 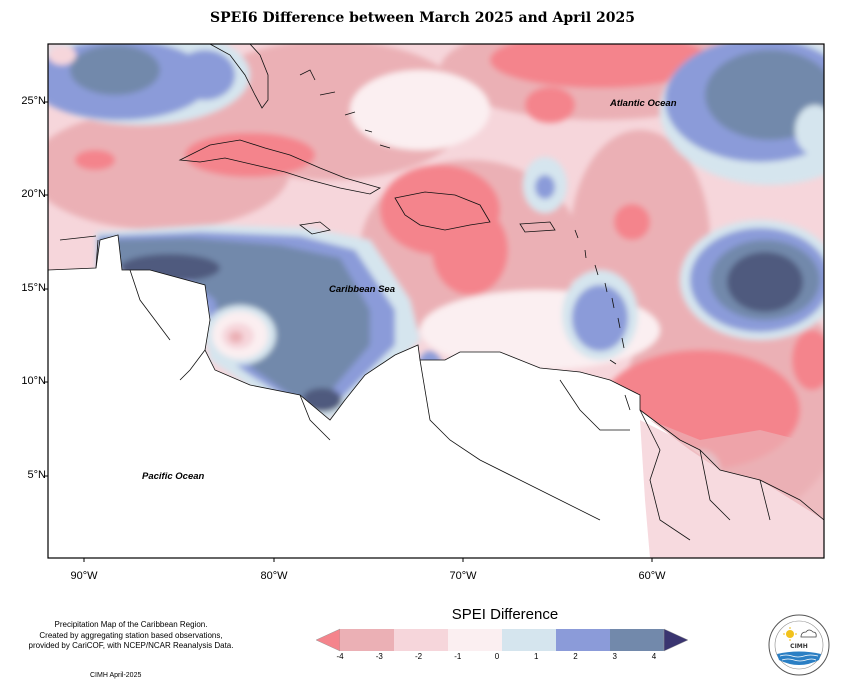 What do you see at coordinates (33, 101) in the screenshot?
I see `y-label-25n: 25°N` at bounding box center [33, 101].